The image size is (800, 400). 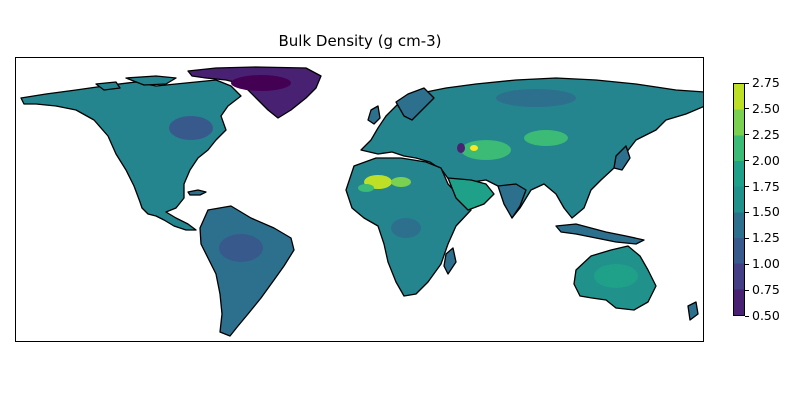 I want to click on colorbar-tick-label: 2.00, so click(x=766, y=160).